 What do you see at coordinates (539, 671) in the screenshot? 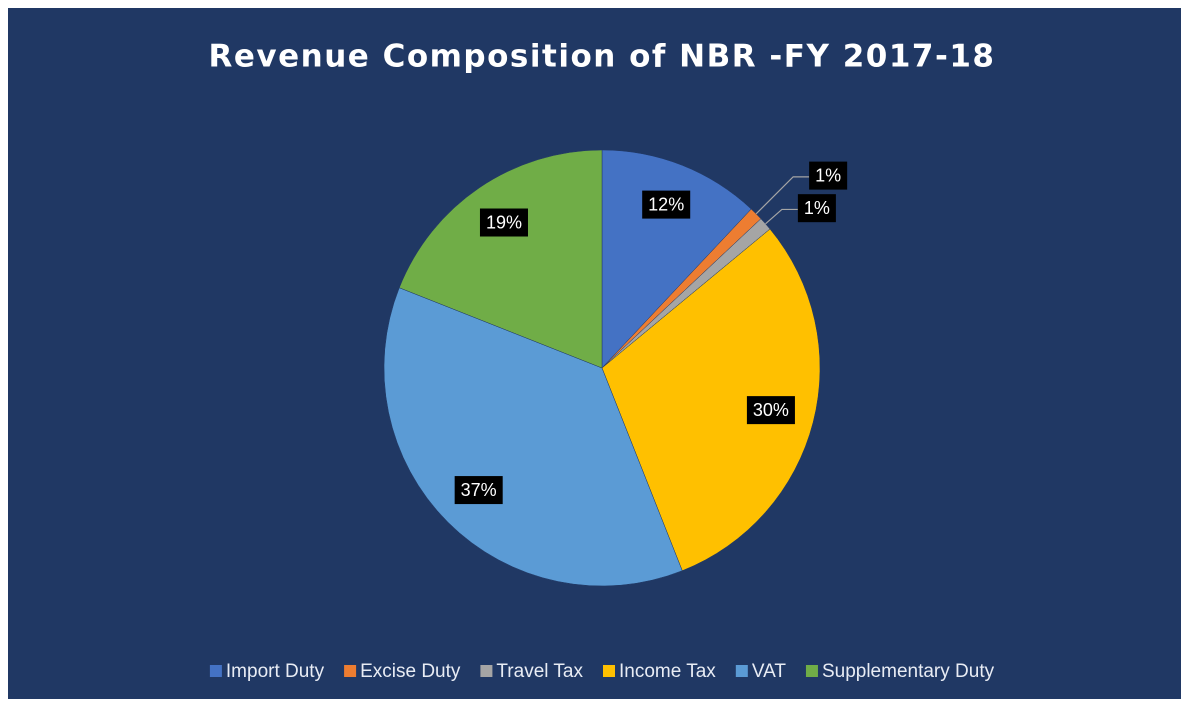
I see `legend-label: Travel Tax` at bounding box center [539, 671].